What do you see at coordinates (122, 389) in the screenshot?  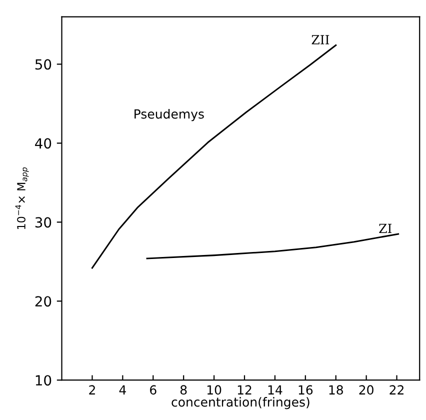 I see `x-tick-label: 4` at bounding box center [122, 389].